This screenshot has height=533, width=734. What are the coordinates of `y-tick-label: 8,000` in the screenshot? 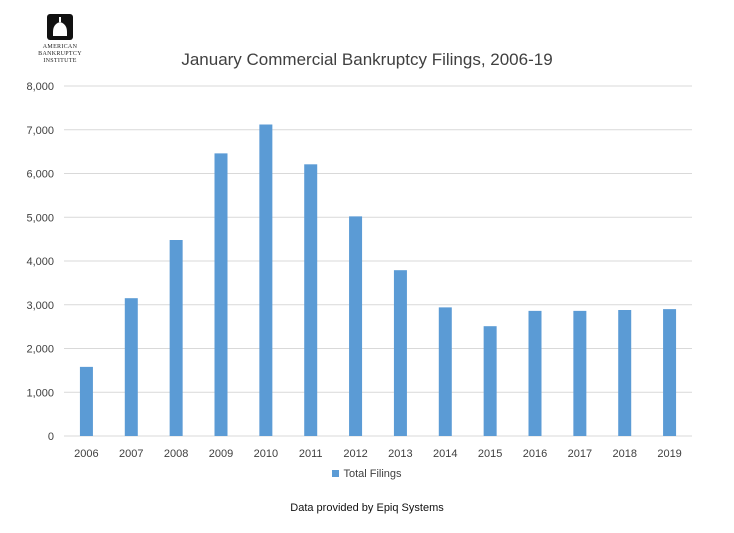 It's located at (40, 87).